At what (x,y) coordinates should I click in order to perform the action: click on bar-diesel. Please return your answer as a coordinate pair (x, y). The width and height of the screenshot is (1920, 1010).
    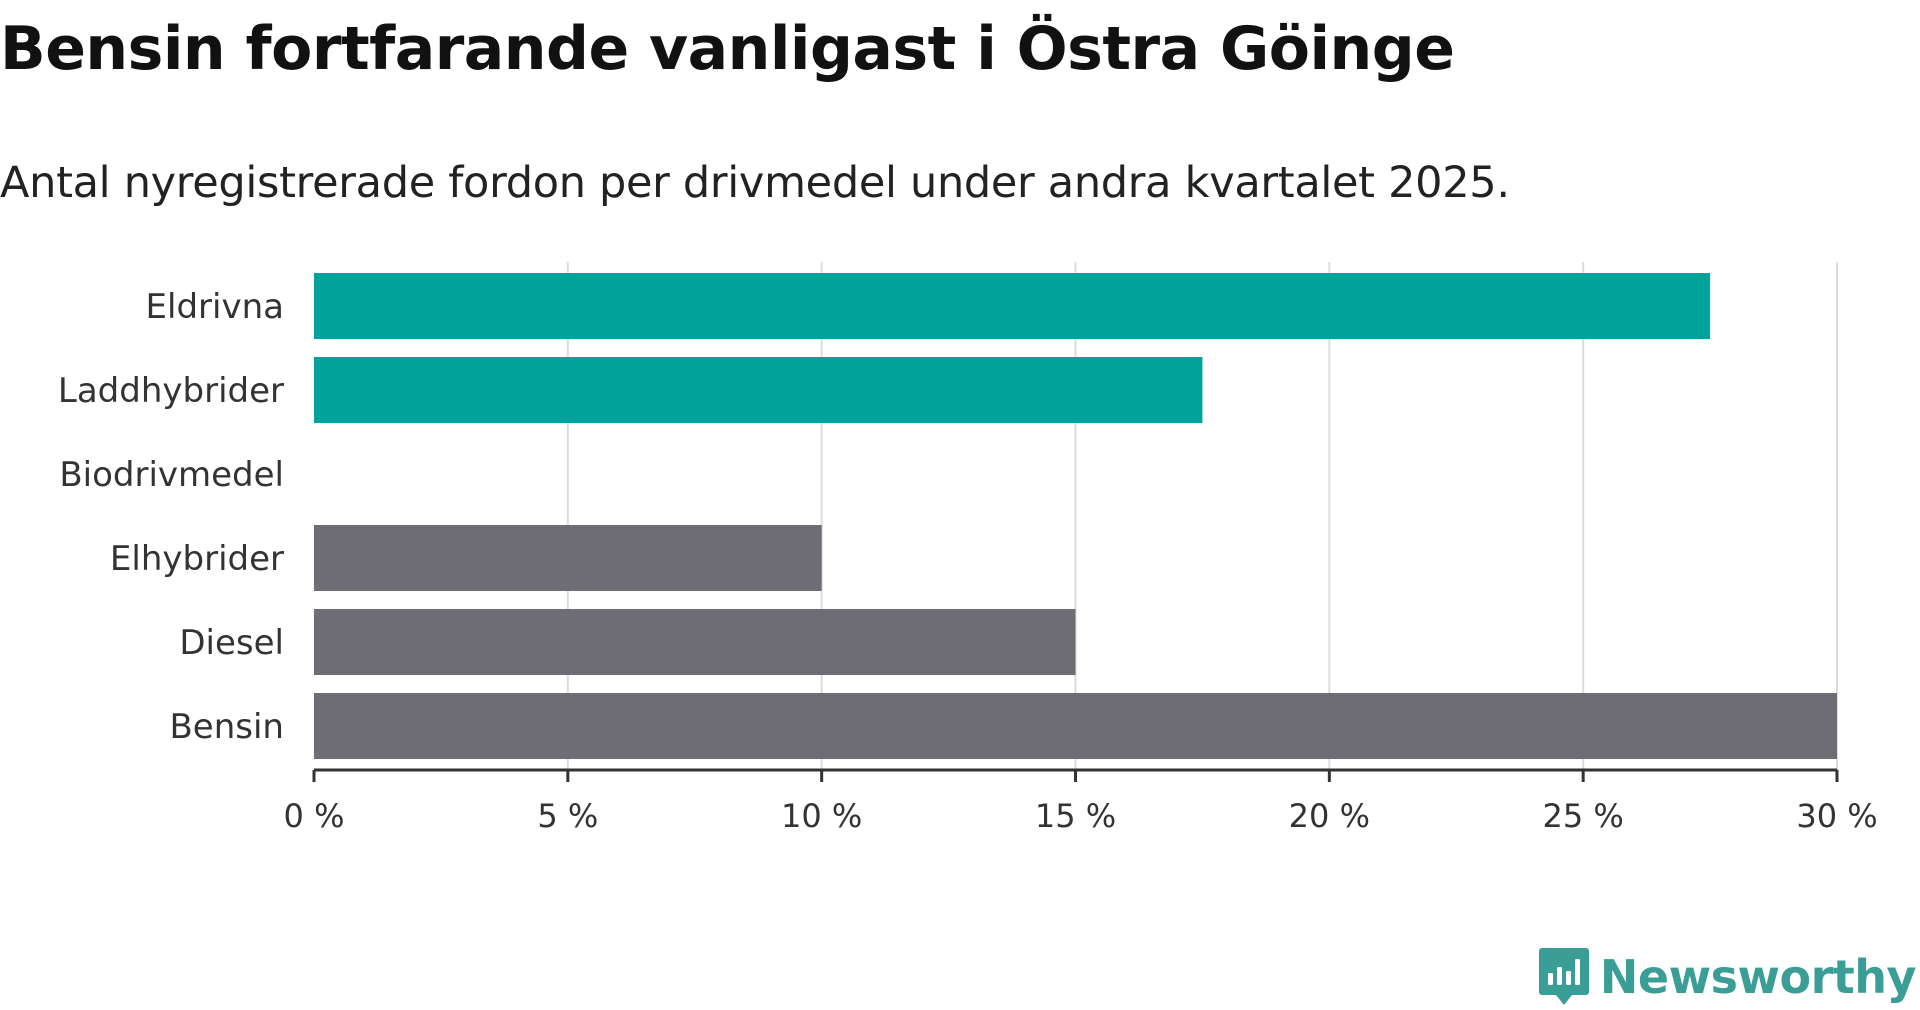
    Looking at the image, I should click on (695, 642).